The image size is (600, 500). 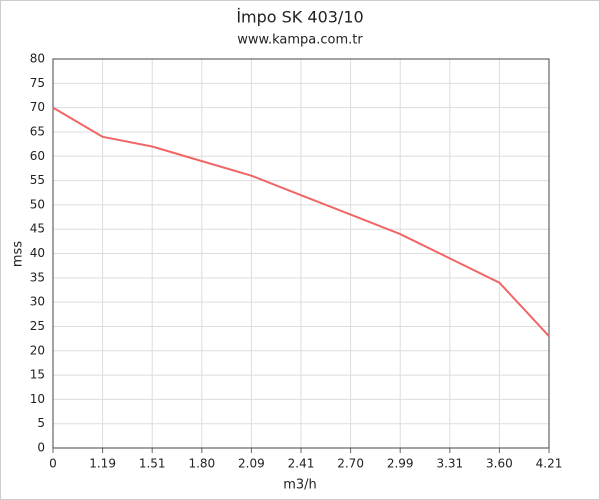 I want to click on y-tick-label: 20, so click(x=37, y=350).